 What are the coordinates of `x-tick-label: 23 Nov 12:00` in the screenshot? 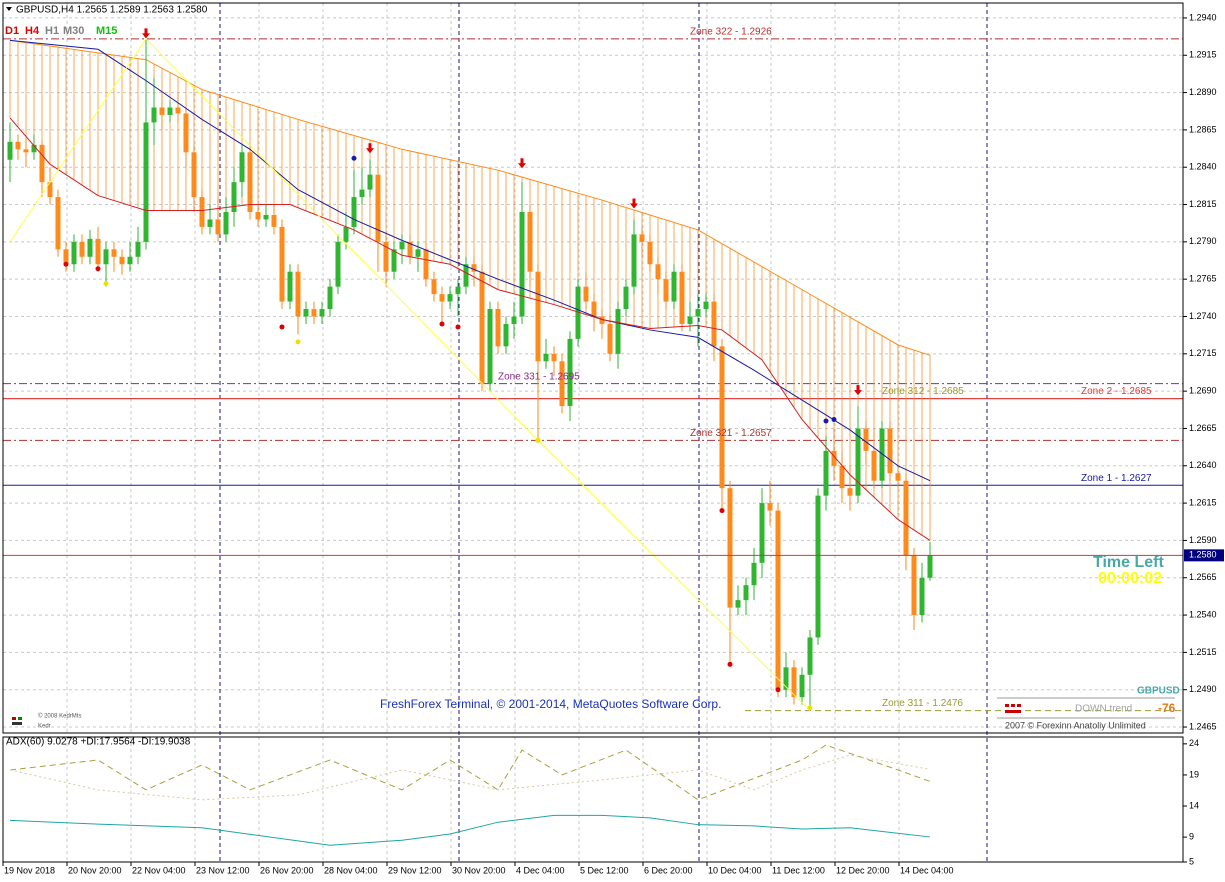 It's located at (223, 870).